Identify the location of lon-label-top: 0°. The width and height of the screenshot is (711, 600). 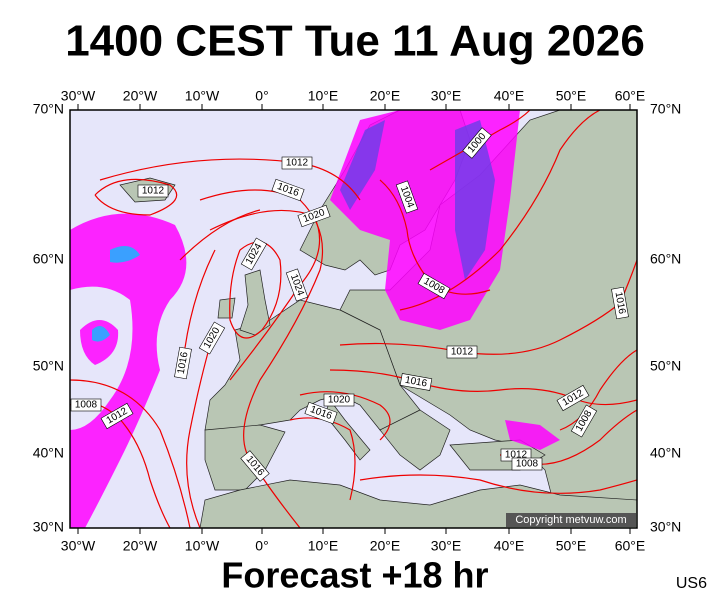
(261, 96).